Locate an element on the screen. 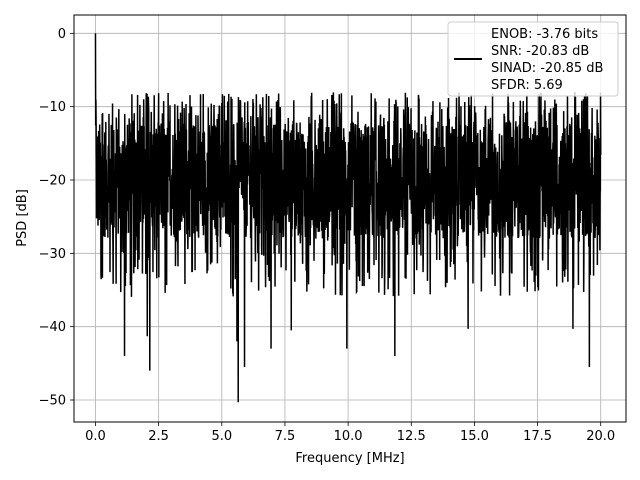 This screenshot has width=640, height=480. x-tick-label: 5.0 is located at coordinates (221, 436).